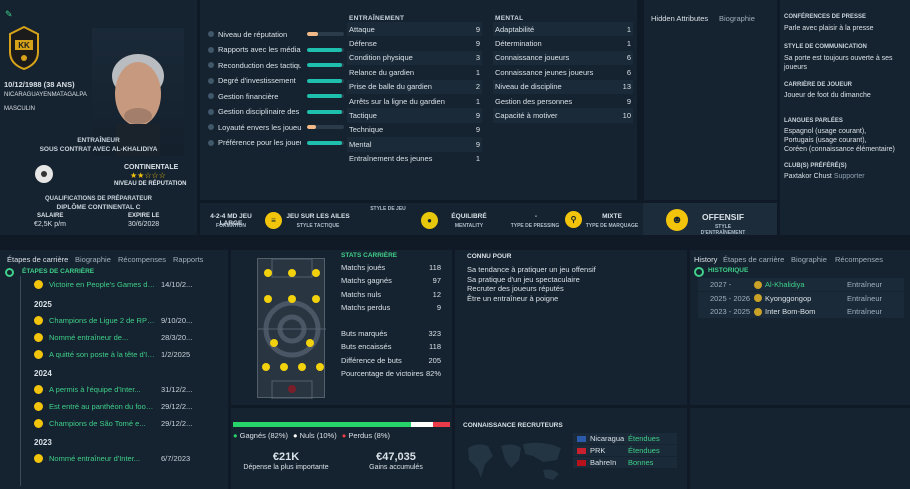 This screenshot has height=489, width=910. What do you see at coordinates (98, 207) in the screenshot?
I see `qual-value: DIPLÔME CONTINENTAL C` at bounding box center [98, 207].